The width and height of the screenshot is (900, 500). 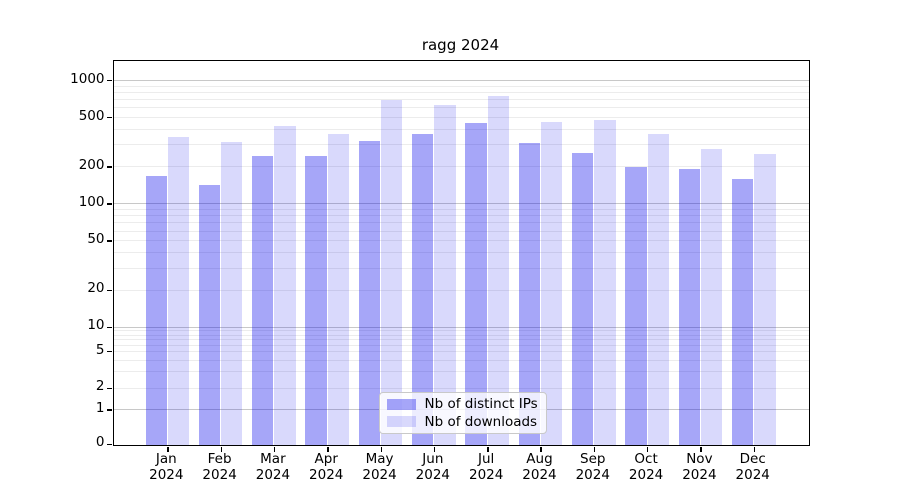 What do you see at coordinates (486, 467) in the screenshot?
I see `x-axis-tick-label: Jul 2024` at bounding box center [486, 467].